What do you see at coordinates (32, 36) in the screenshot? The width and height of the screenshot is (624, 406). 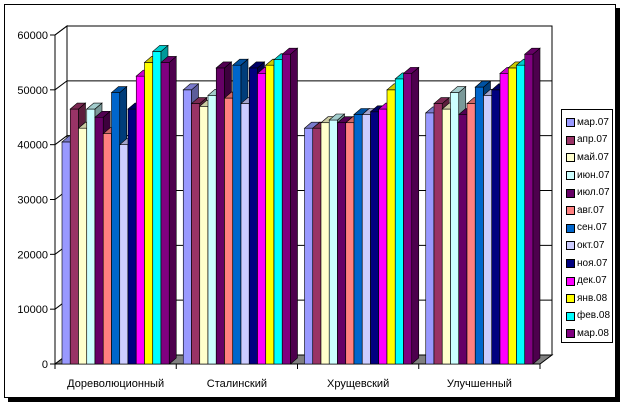 I see `y-tick-label: 60000` at bounding box center [32, 36].